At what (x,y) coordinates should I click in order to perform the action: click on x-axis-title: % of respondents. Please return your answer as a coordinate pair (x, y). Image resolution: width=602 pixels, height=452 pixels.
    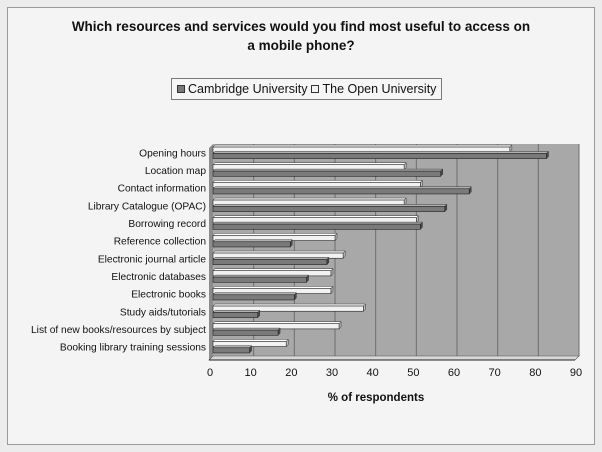
    Looking at the image, I should click on (376, 398).